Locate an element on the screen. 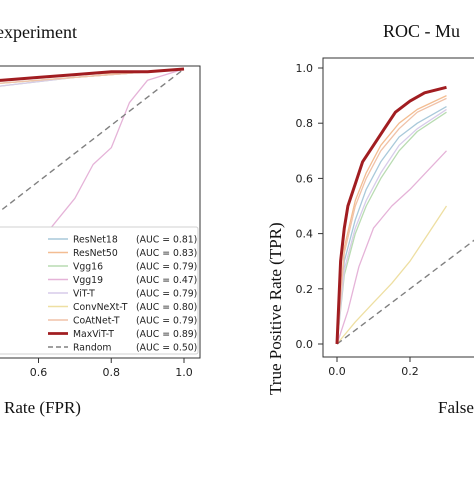 This screenshot has width=474, height=479. left-xtick-label: 0.6 is located at coordinates (39, 372).